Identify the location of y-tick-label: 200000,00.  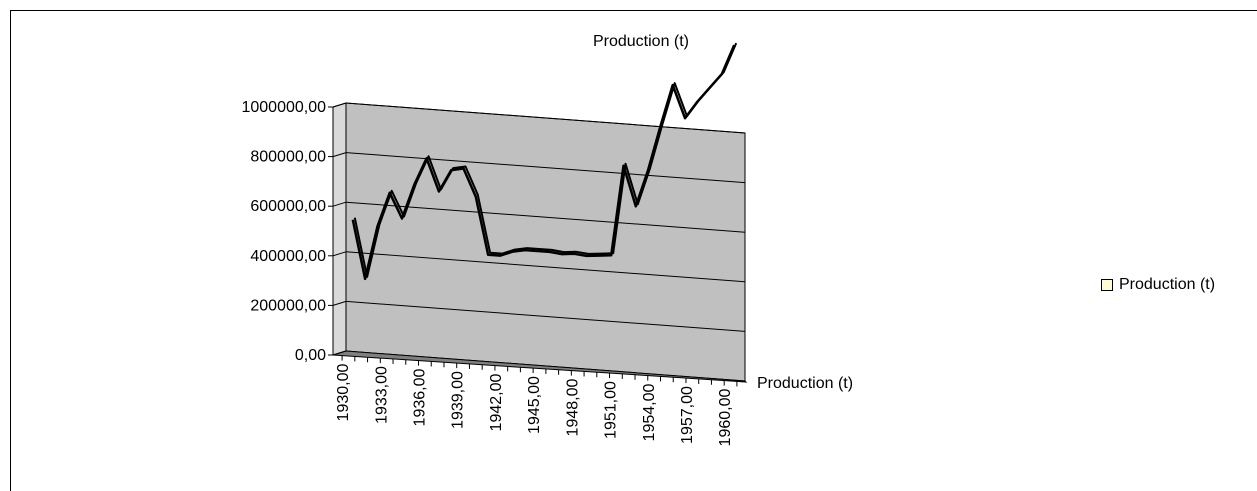
(288, 305).